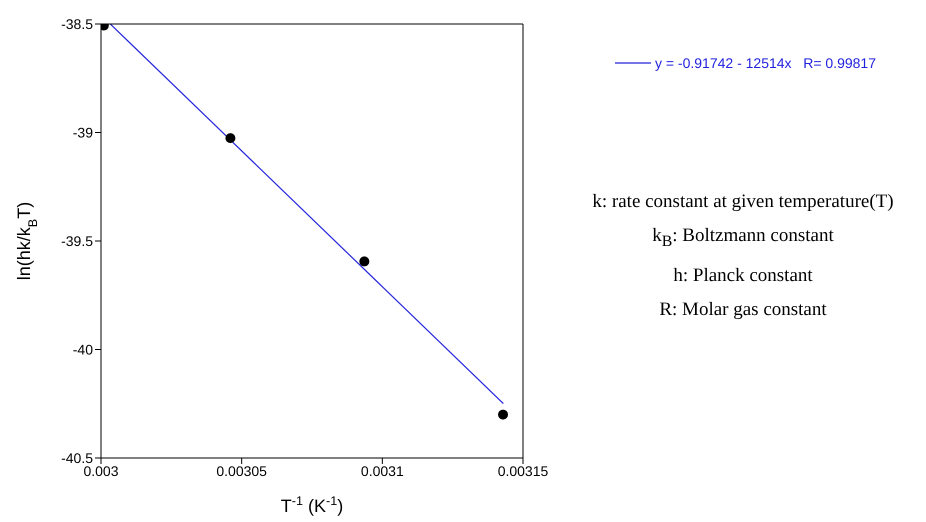 The width and height of the screenshot is (926, 522). Describe the element at coordinates (743, 310) in the screenshot. I see `text: R: Molar gas constant` at that location.